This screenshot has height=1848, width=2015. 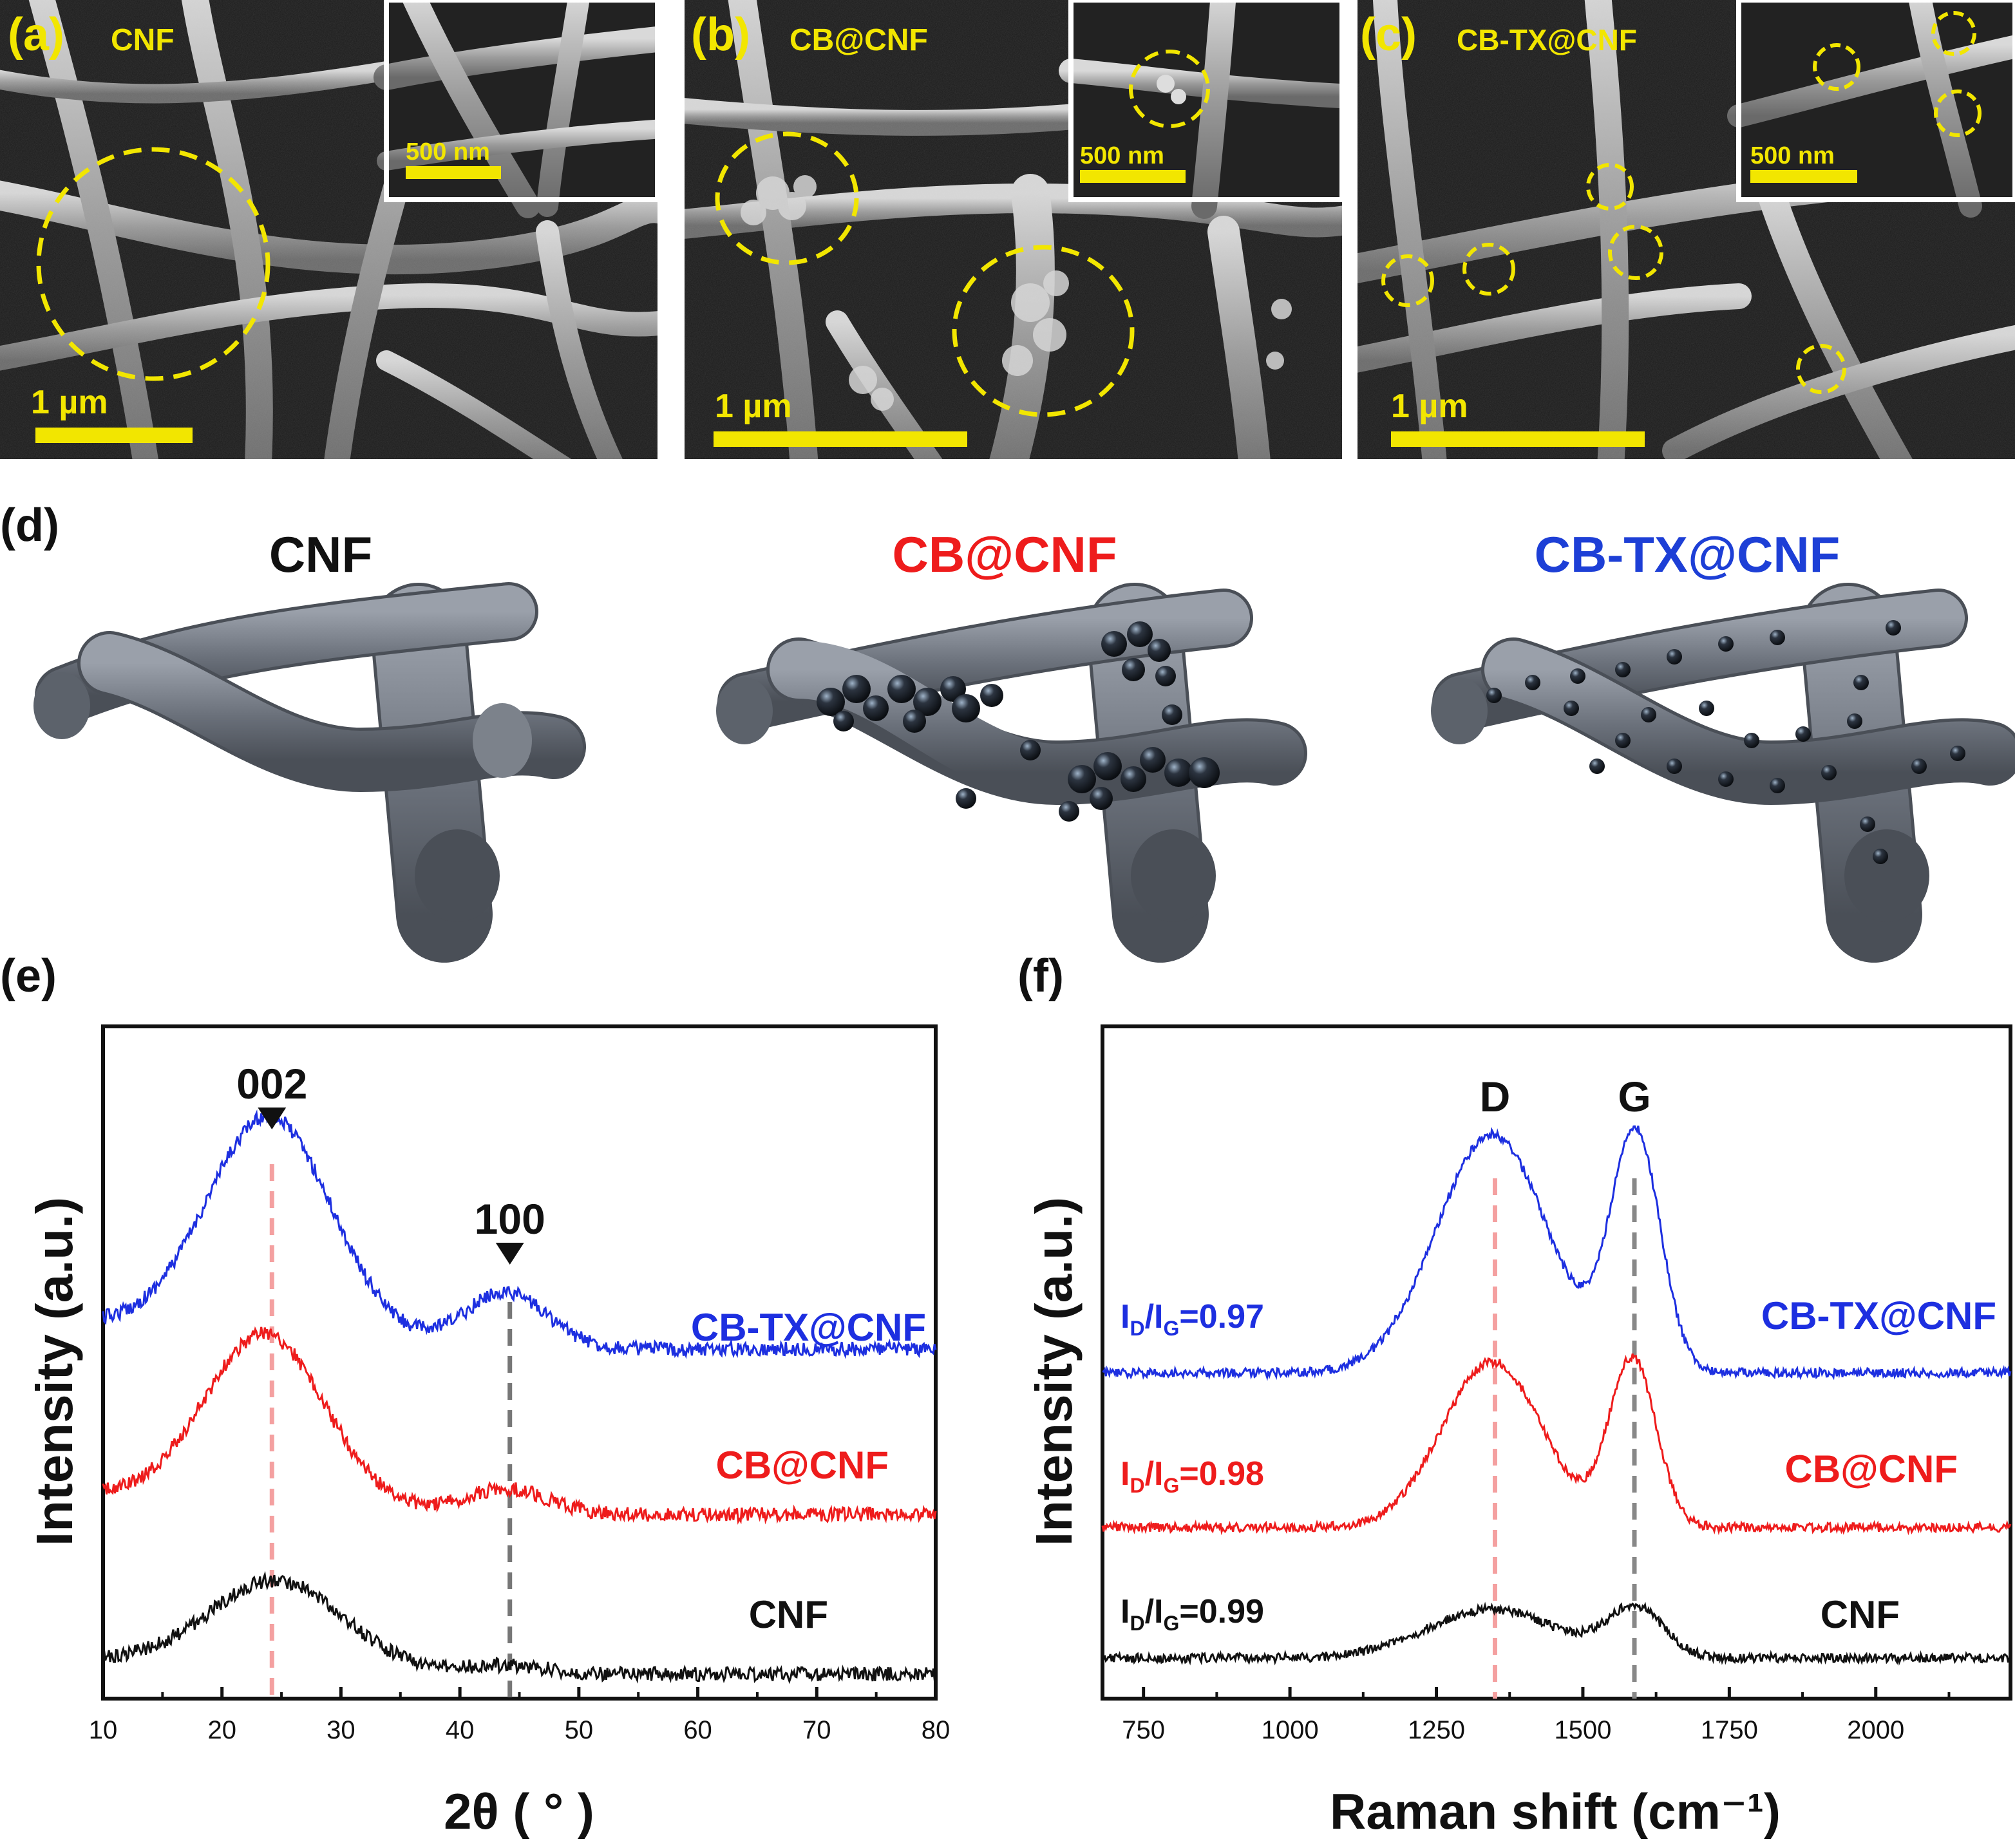 What do you see at coordinates (1634, 1096) in the screenshot?
I see `peak-label-G: G` at bounding box center [1634, 1096].